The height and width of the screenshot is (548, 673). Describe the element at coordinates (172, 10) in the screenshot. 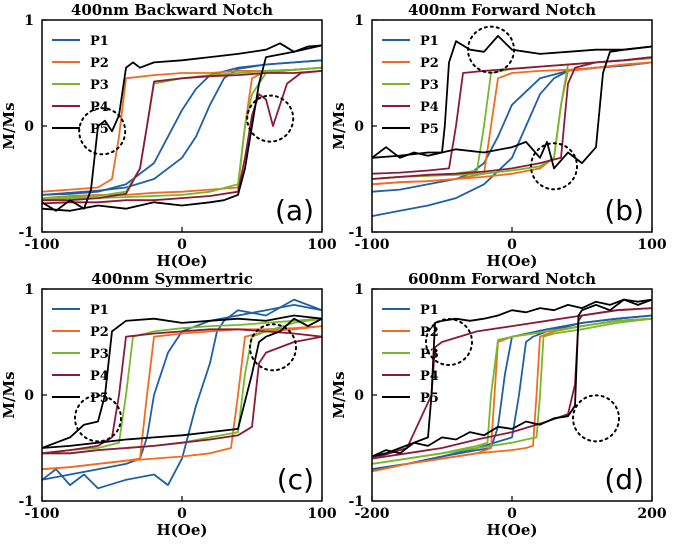

I see `chart-title: 400nm Backward Notch` at that location.